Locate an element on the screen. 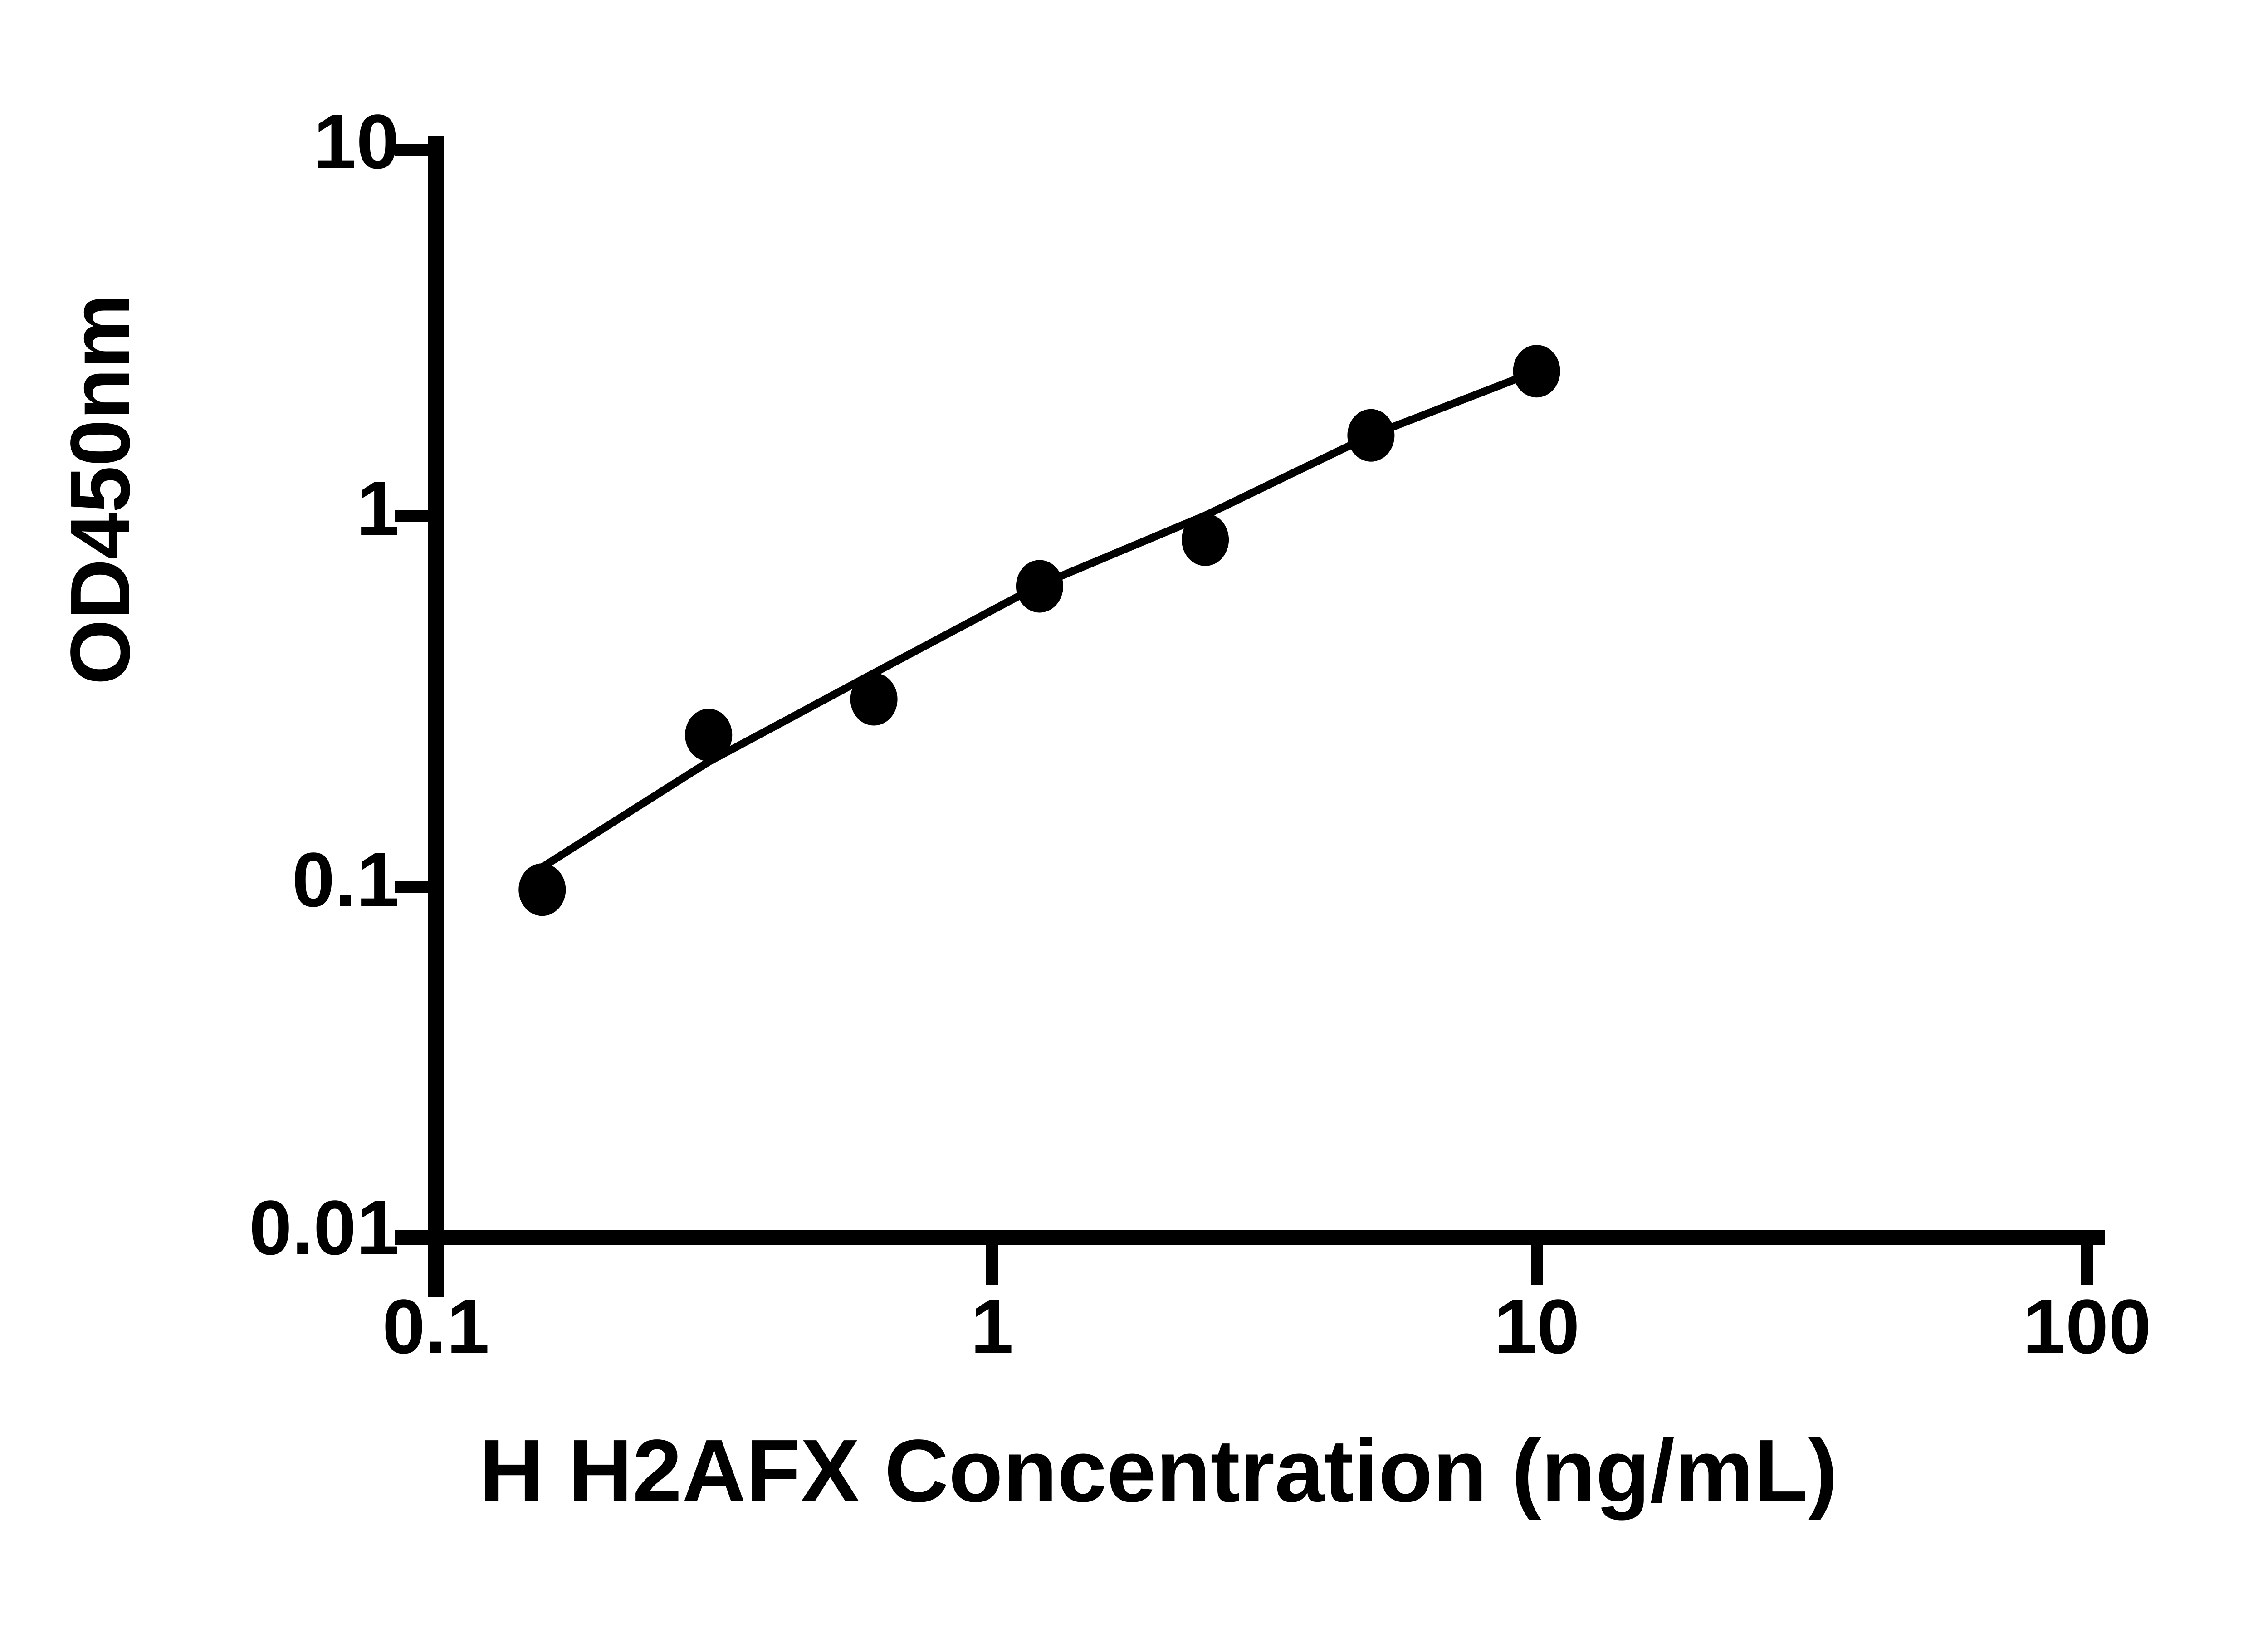 This screenshot has height=1638, width=2268. y-tick-label-10: 10 is located at coordinates (356, 142).